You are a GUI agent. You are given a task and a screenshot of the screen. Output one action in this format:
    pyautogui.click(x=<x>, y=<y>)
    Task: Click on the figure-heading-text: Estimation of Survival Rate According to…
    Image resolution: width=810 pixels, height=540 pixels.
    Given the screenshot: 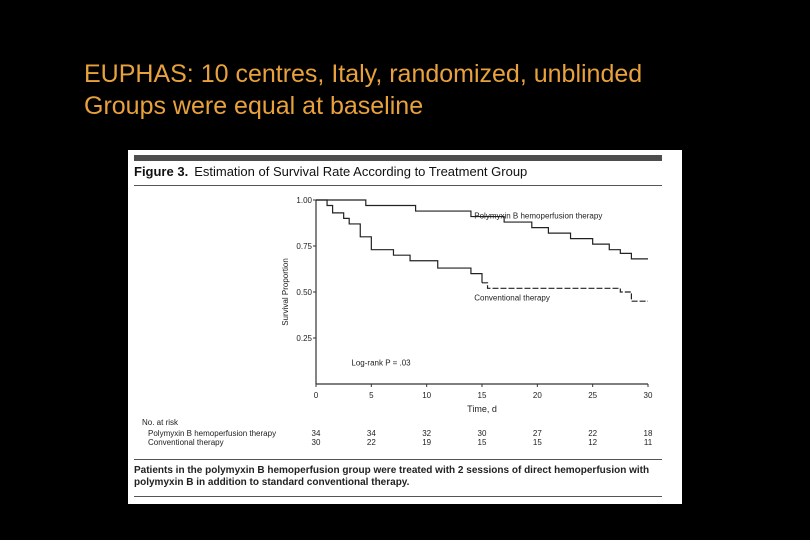 What is the action you would take?
    pyautogui.click(x=361, y=171)
    